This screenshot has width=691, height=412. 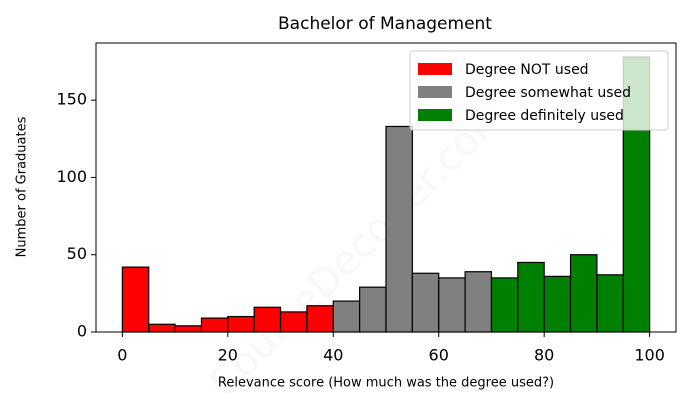 I want to click on y-tick-label: 150, so click(x=71, y=99).